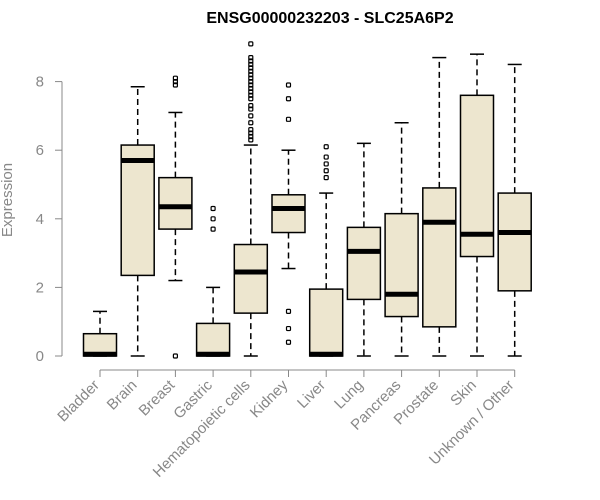 Image resolution: width=600 pixels, height=500 pixels. Describe the element at coordinates (311, 394) in the screenshot. I see `x-tick-label: Liver` at that location.